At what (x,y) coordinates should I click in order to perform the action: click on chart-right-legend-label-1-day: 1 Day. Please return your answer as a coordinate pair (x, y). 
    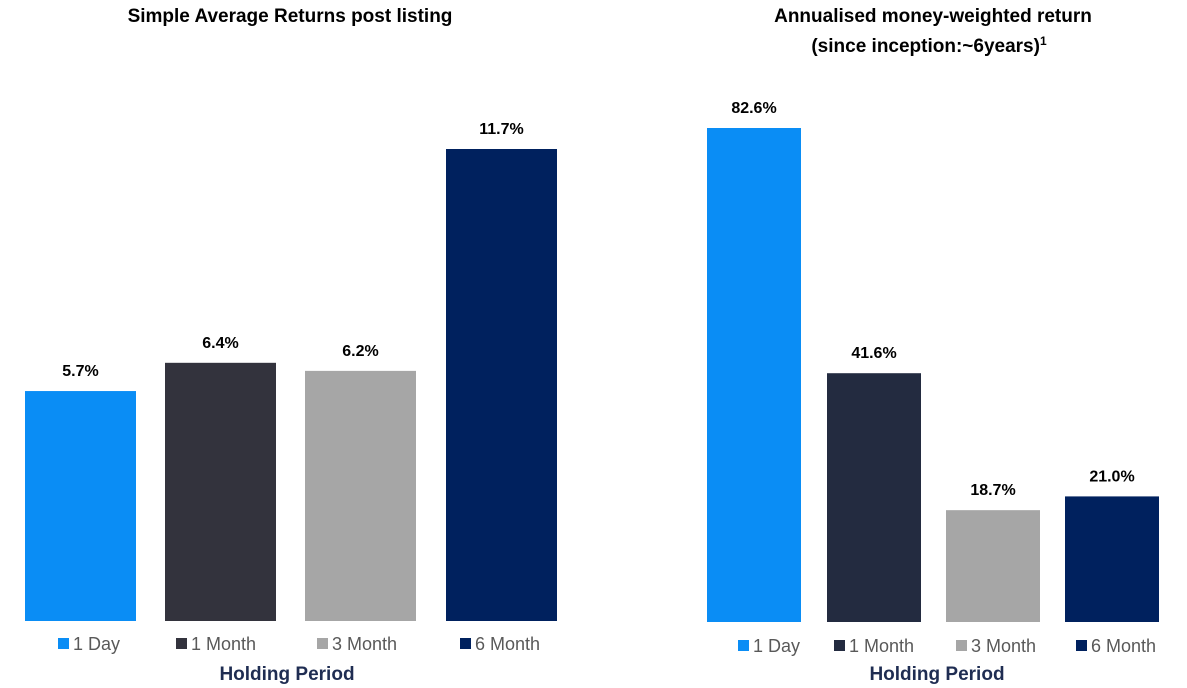
    Looking at the image, I should click on (776, 646).